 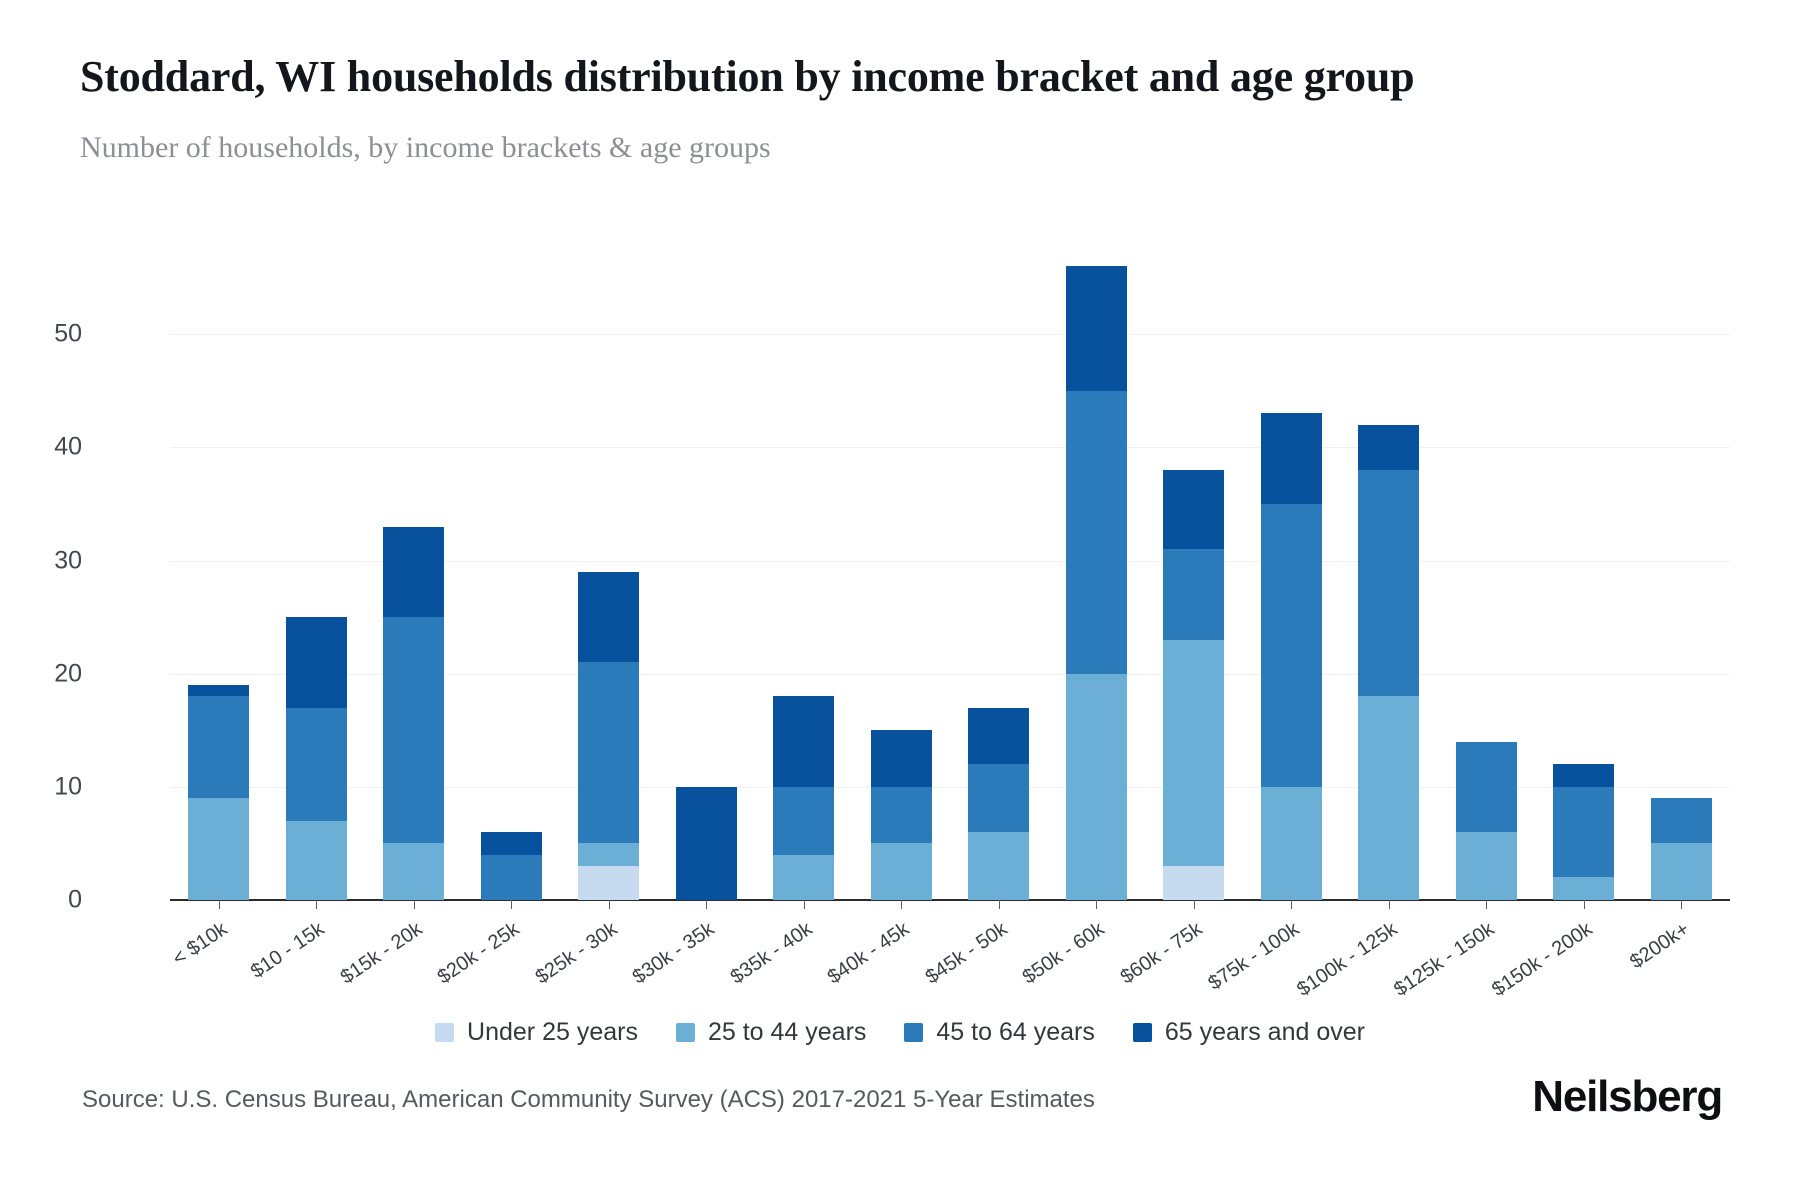 I want to click on y-axis-tick-label: 10, so click(x=68, y=786).